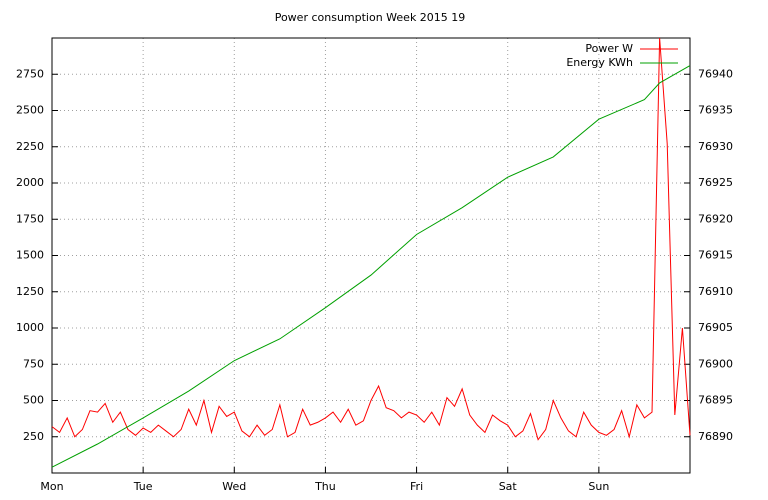 Image resolution: width=768 pixels, height=500 pixels. Describe the element at coordinates (416, 486) in the screenshot. I see `x-tick-label: Fri` at that location.